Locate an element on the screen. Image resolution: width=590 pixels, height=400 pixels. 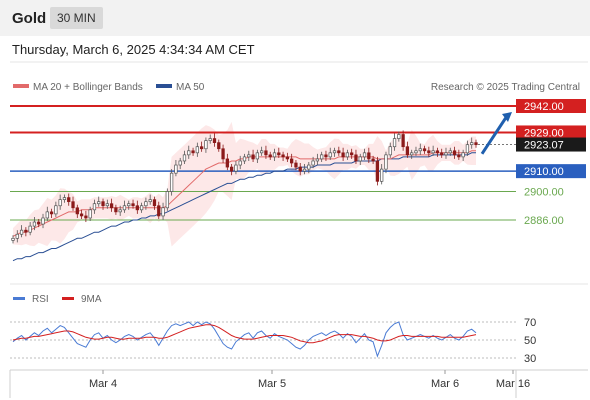
ma50-legend-swatch is located at coordinates (164, 86).